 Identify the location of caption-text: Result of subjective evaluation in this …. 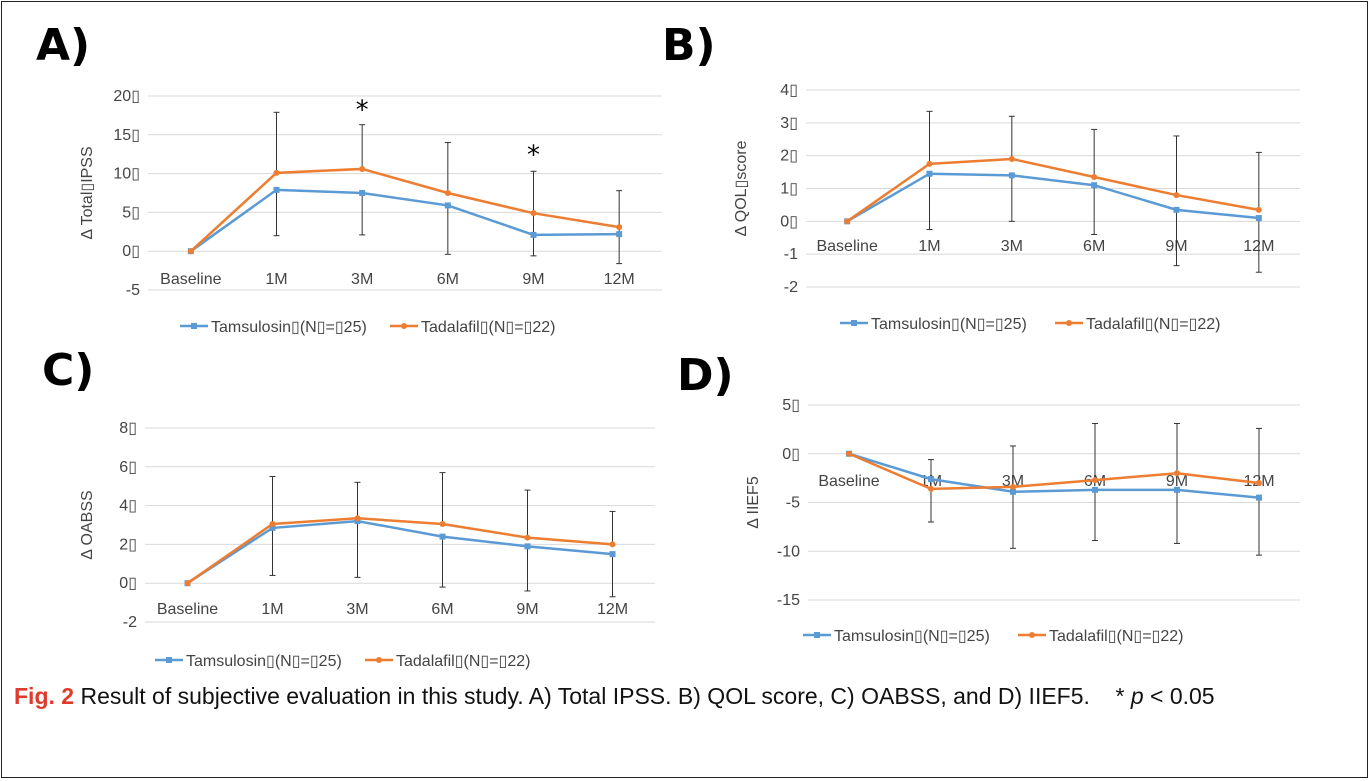
(582, 696).